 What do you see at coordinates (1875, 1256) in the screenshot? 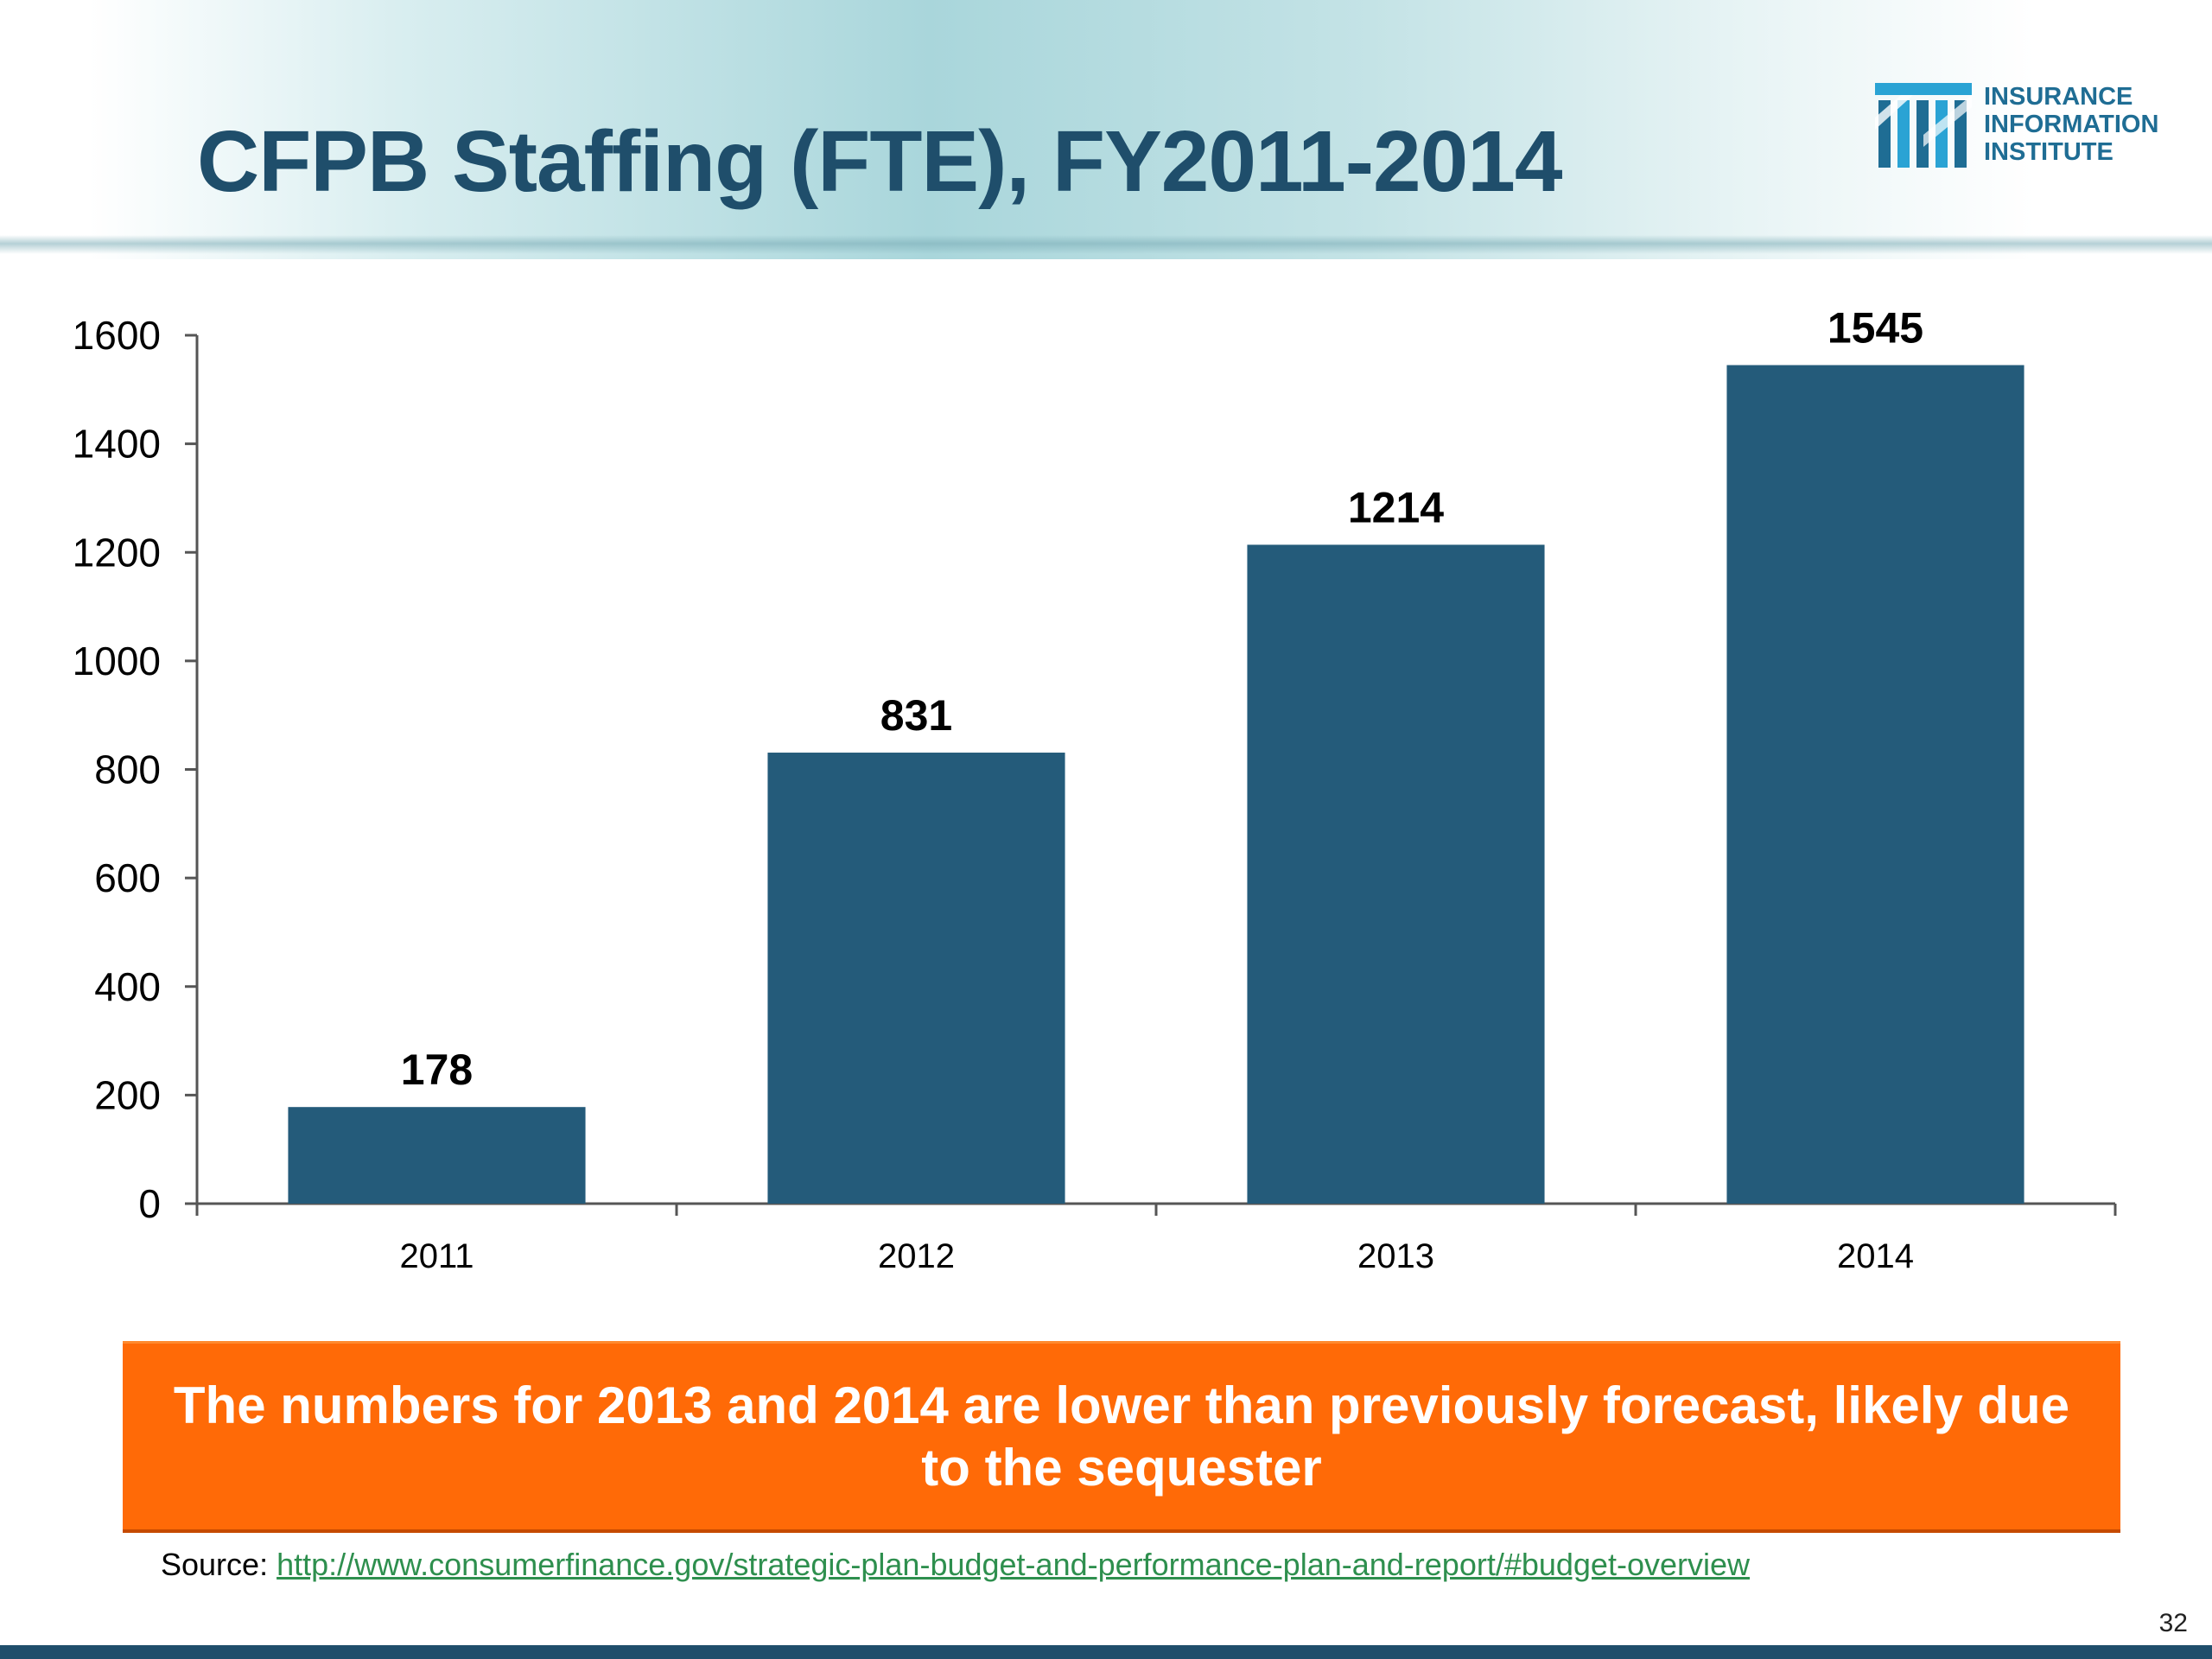
I see `x-tick-label: 2014` at bounding box center [1875, 1256].